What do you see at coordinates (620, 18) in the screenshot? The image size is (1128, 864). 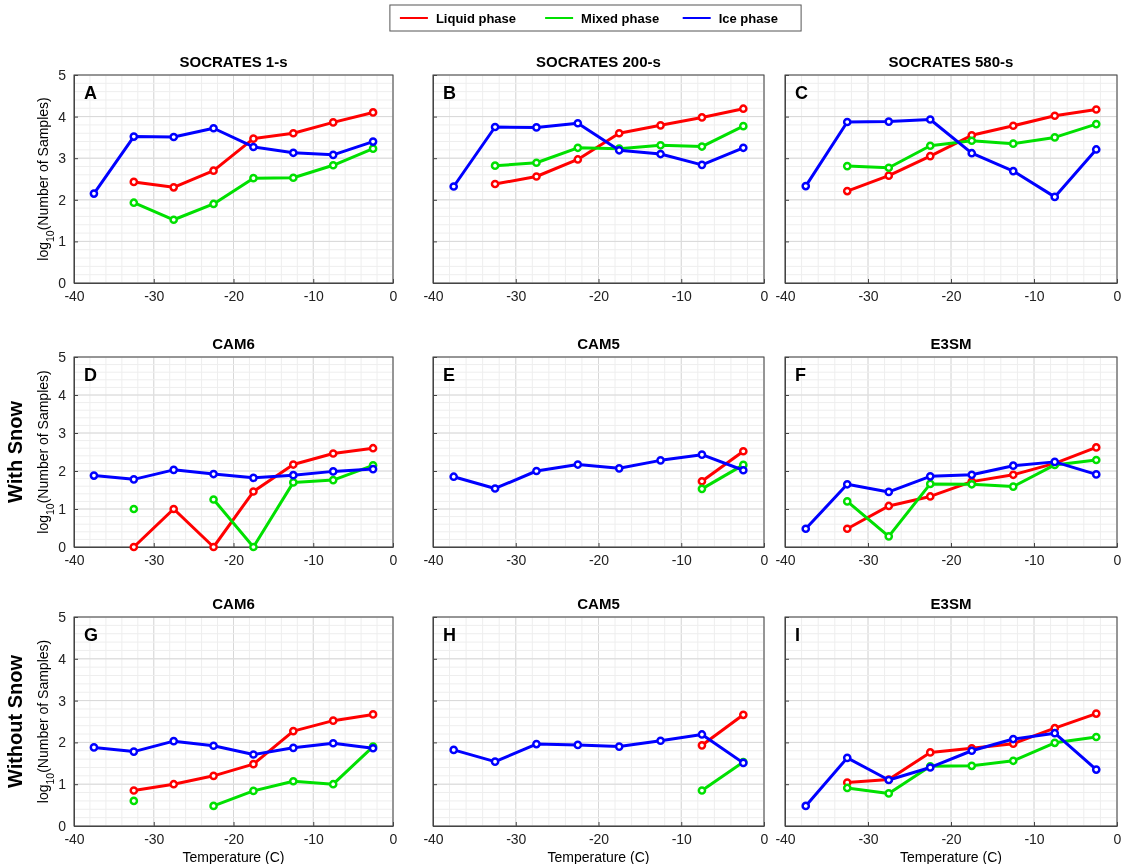 I see `legend-label: Mixed phase` at bounding box center [620, 18].